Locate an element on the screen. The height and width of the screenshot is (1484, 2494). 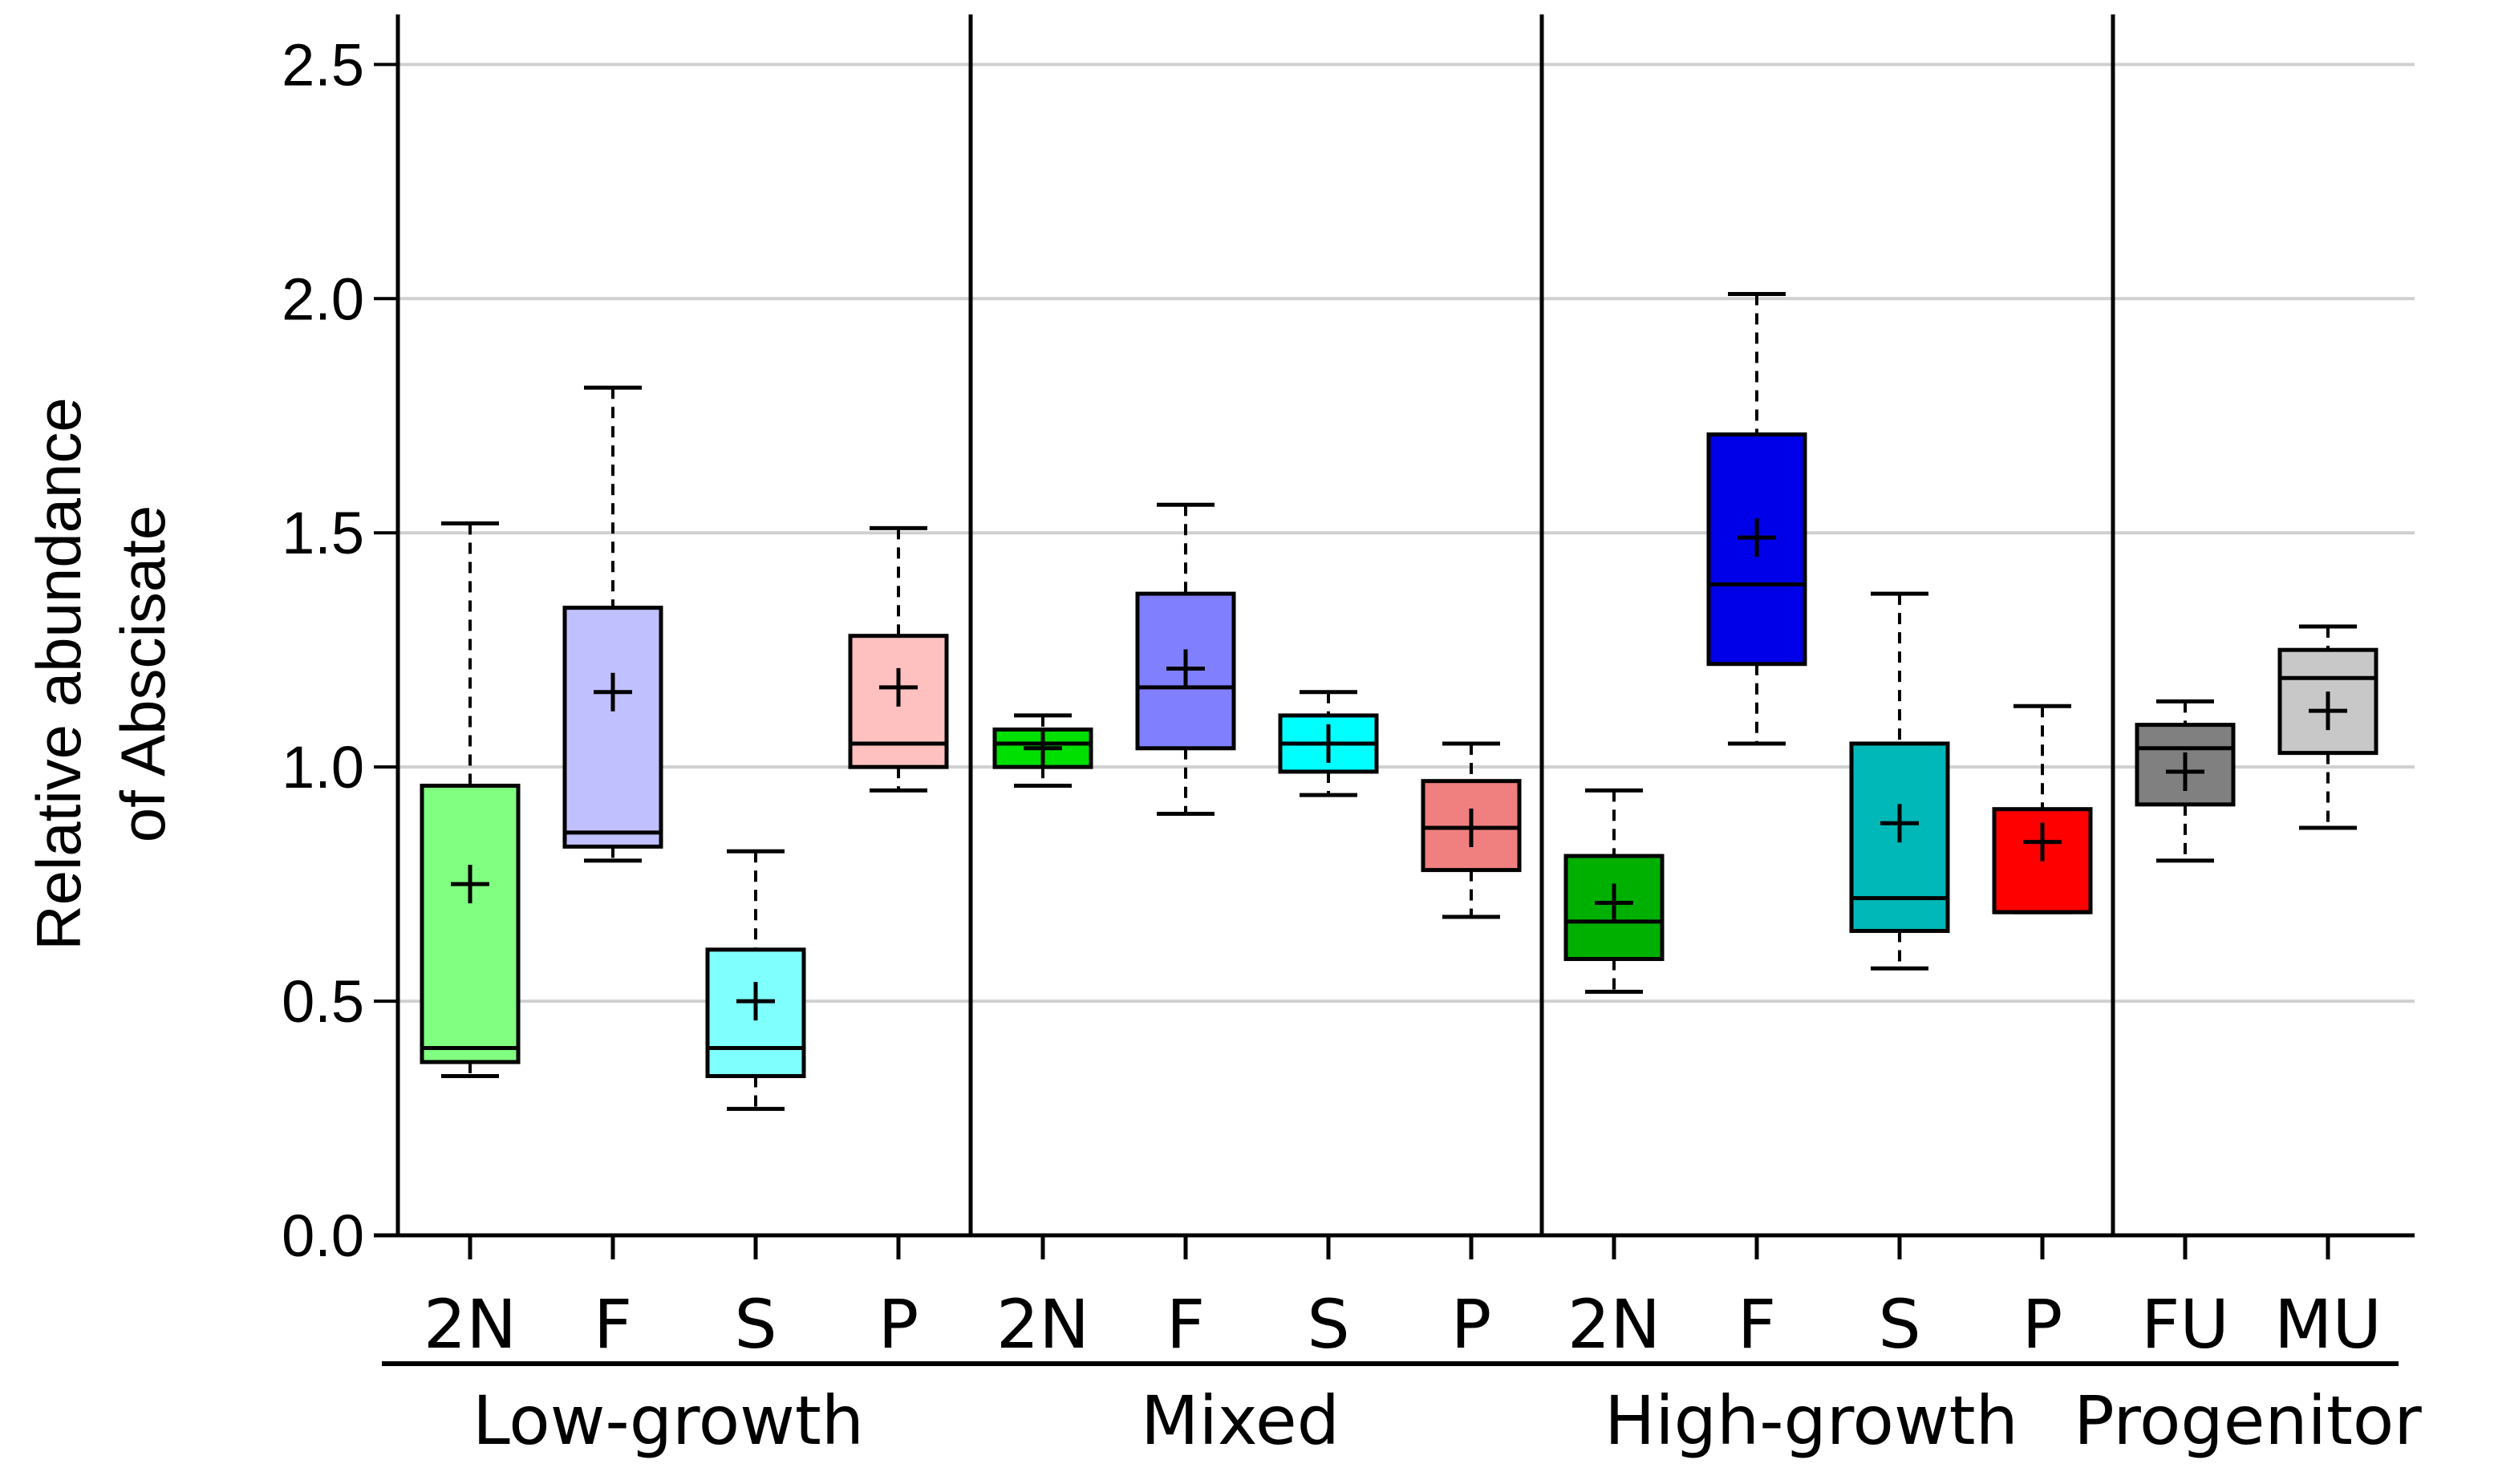
y-tick-label: 1.5 is located at coordinates (323, 533).